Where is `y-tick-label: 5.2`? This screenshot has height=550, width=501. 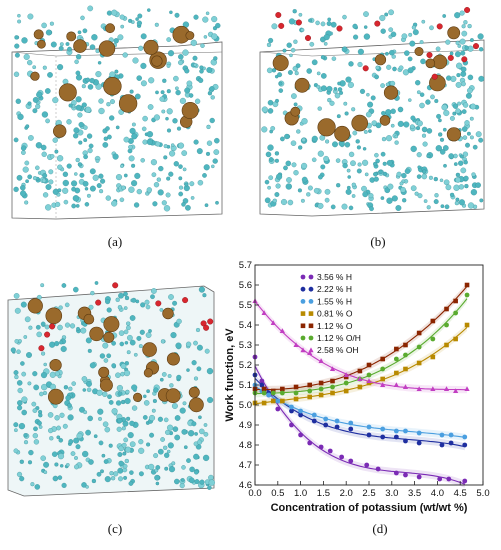 y-tick-label: 5.2 is located at coordinates (245, 365).